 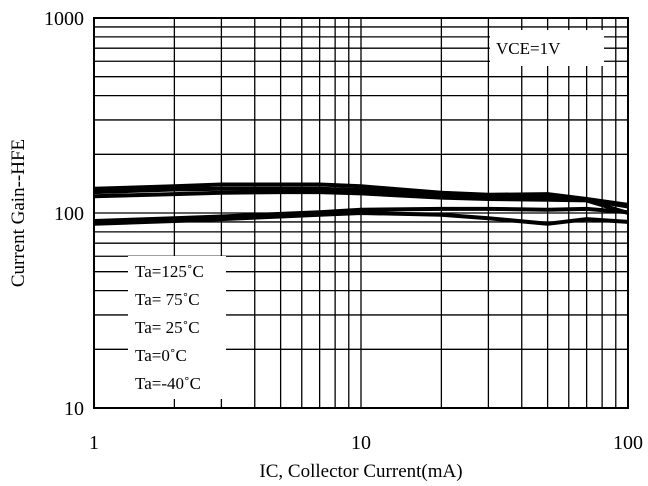 I want to click on condition-label: VCE=1V, so click(x=528, y=48).